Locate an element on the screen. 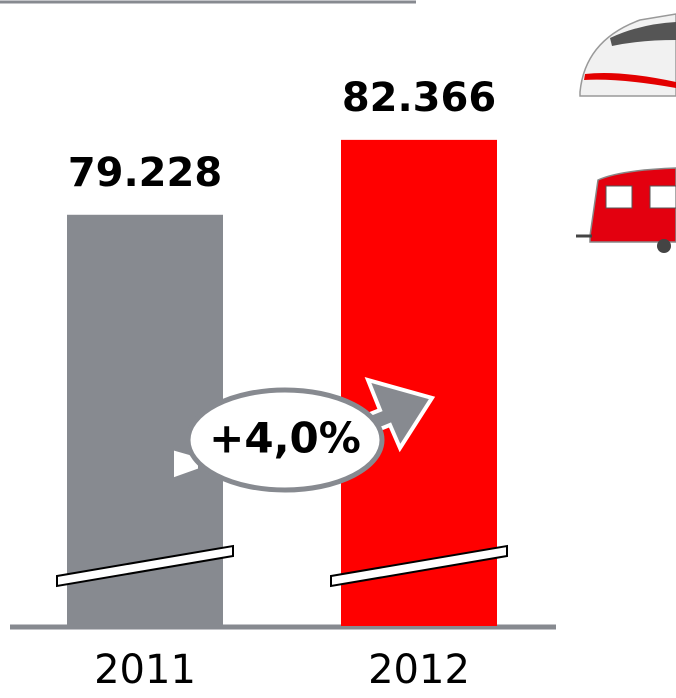 This screenshot has height=698, width=676. train-icon-regional is located at coordinates (626, 210).